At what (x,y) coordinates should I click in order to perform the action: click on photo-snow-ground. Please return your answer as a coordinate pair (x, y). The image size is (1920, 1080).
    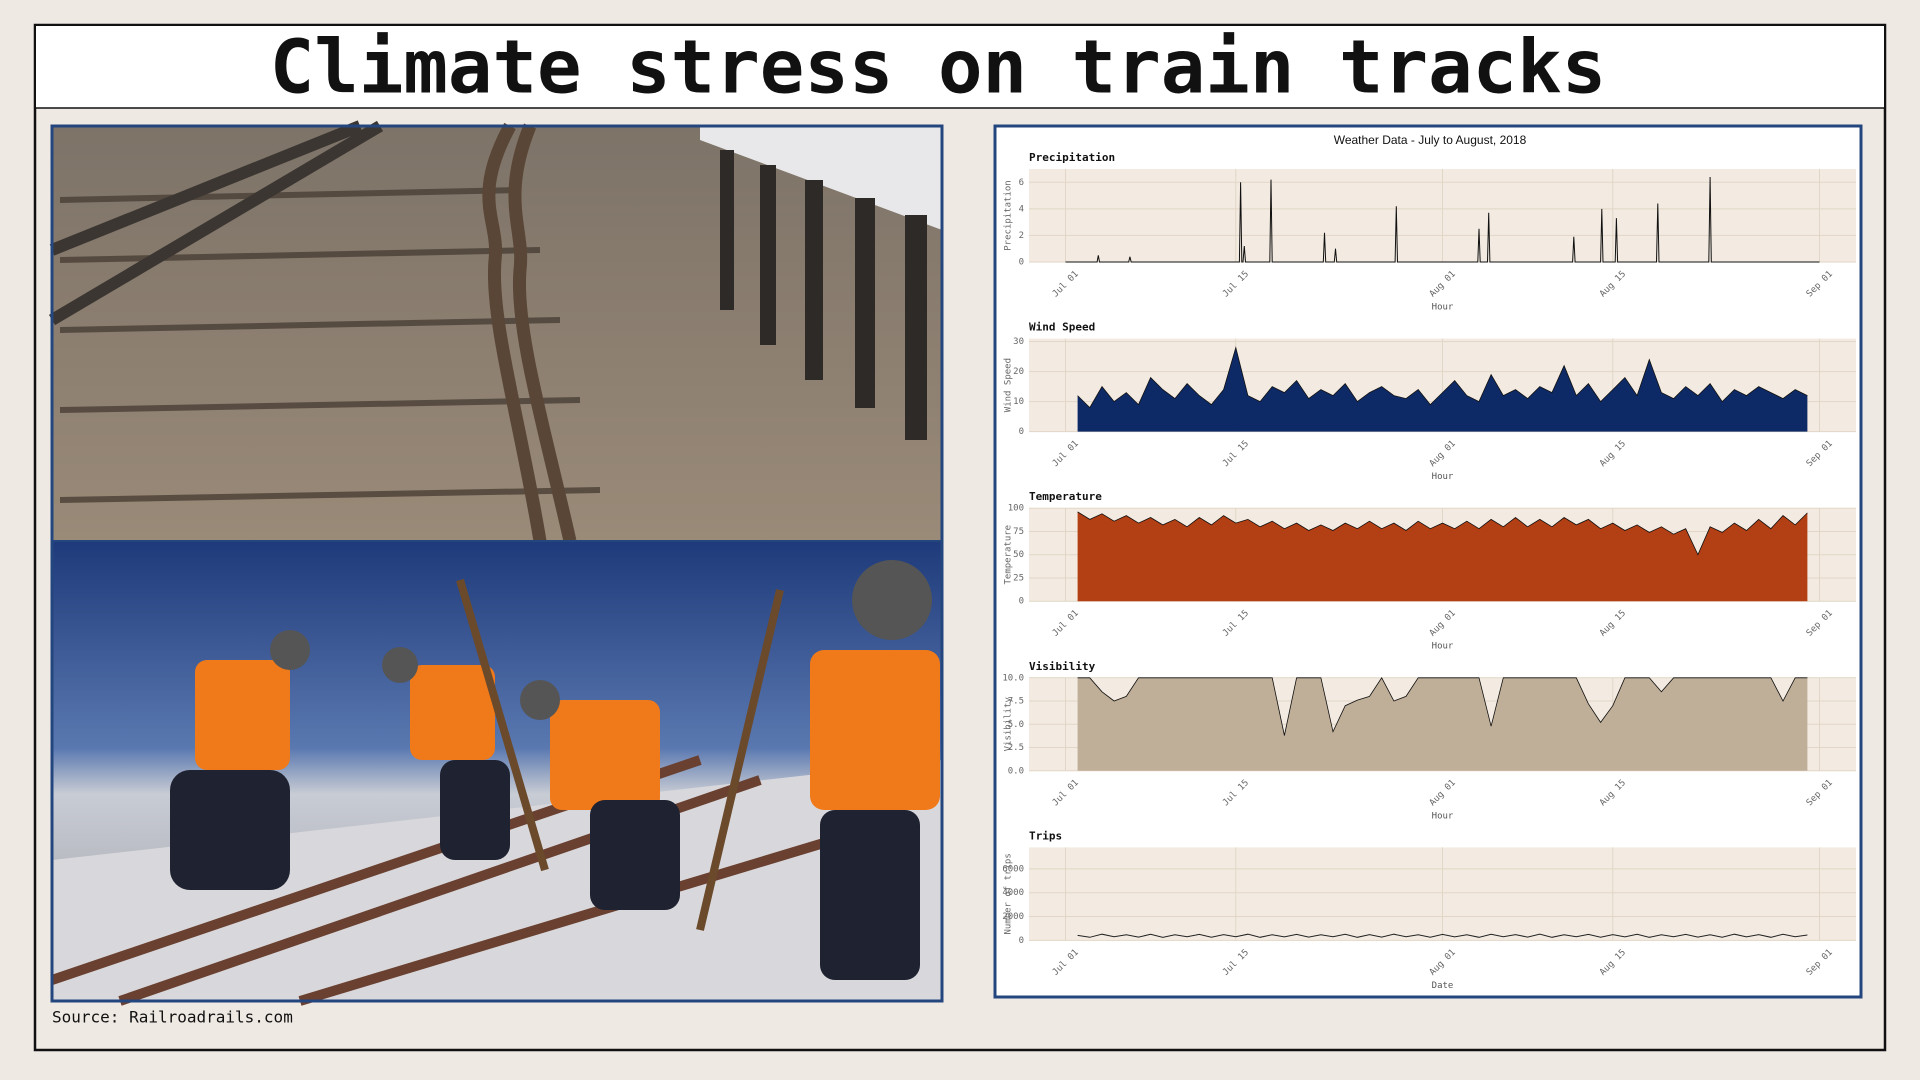
    Looking at the image, I should click on (497, 880).